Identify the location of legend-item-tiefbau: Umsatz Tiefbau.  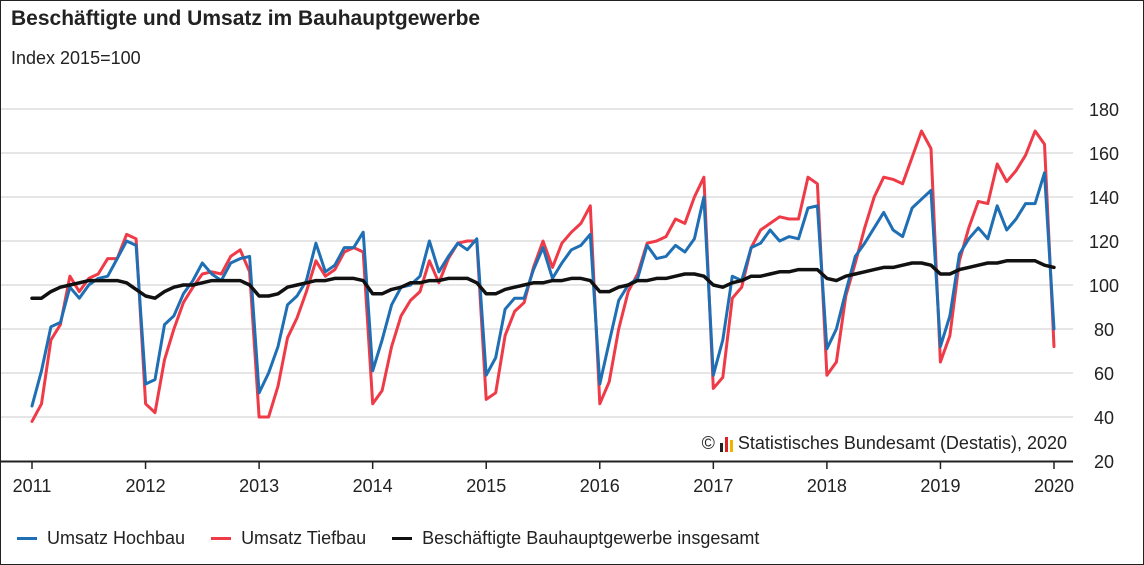
(288, 538).